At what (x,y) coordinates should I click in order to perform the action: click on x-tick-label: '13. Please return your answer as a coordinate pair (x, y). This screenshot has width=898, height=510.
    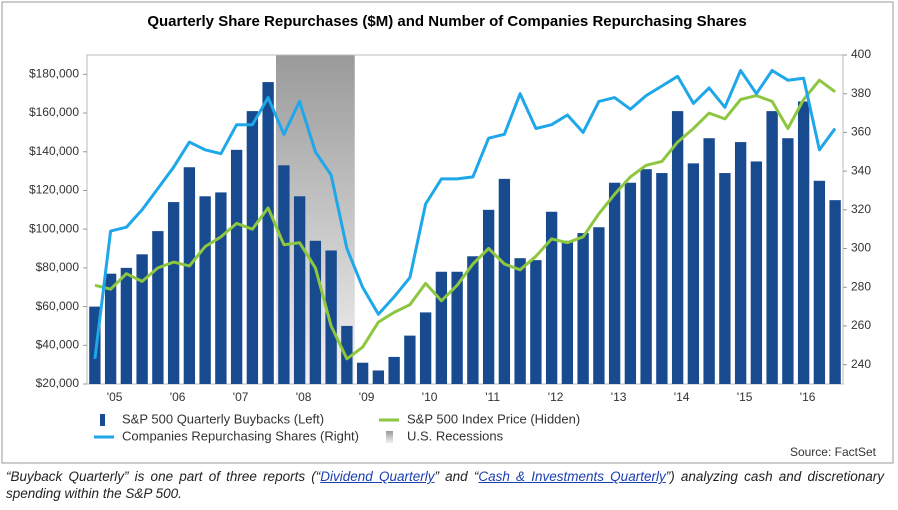
    Looking at the image, I should click on (619, 397).